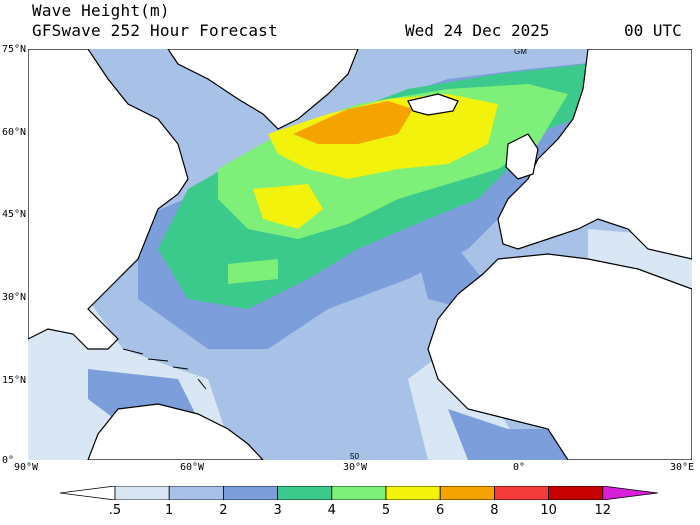 This screenshot has height=525, width=700. What do you see at coordinates (653, 30) in the screenshot?
I see `forecast-time: 00 UTC` at bounding box center [653, 30].